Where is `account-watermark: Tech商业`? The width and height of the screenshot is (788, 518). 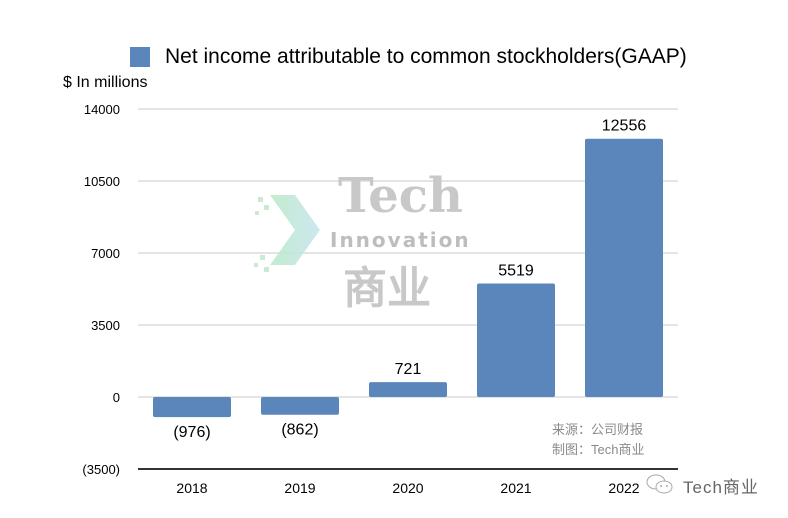 account-watermark: Tech商业 is located at coordinates (721, 487).